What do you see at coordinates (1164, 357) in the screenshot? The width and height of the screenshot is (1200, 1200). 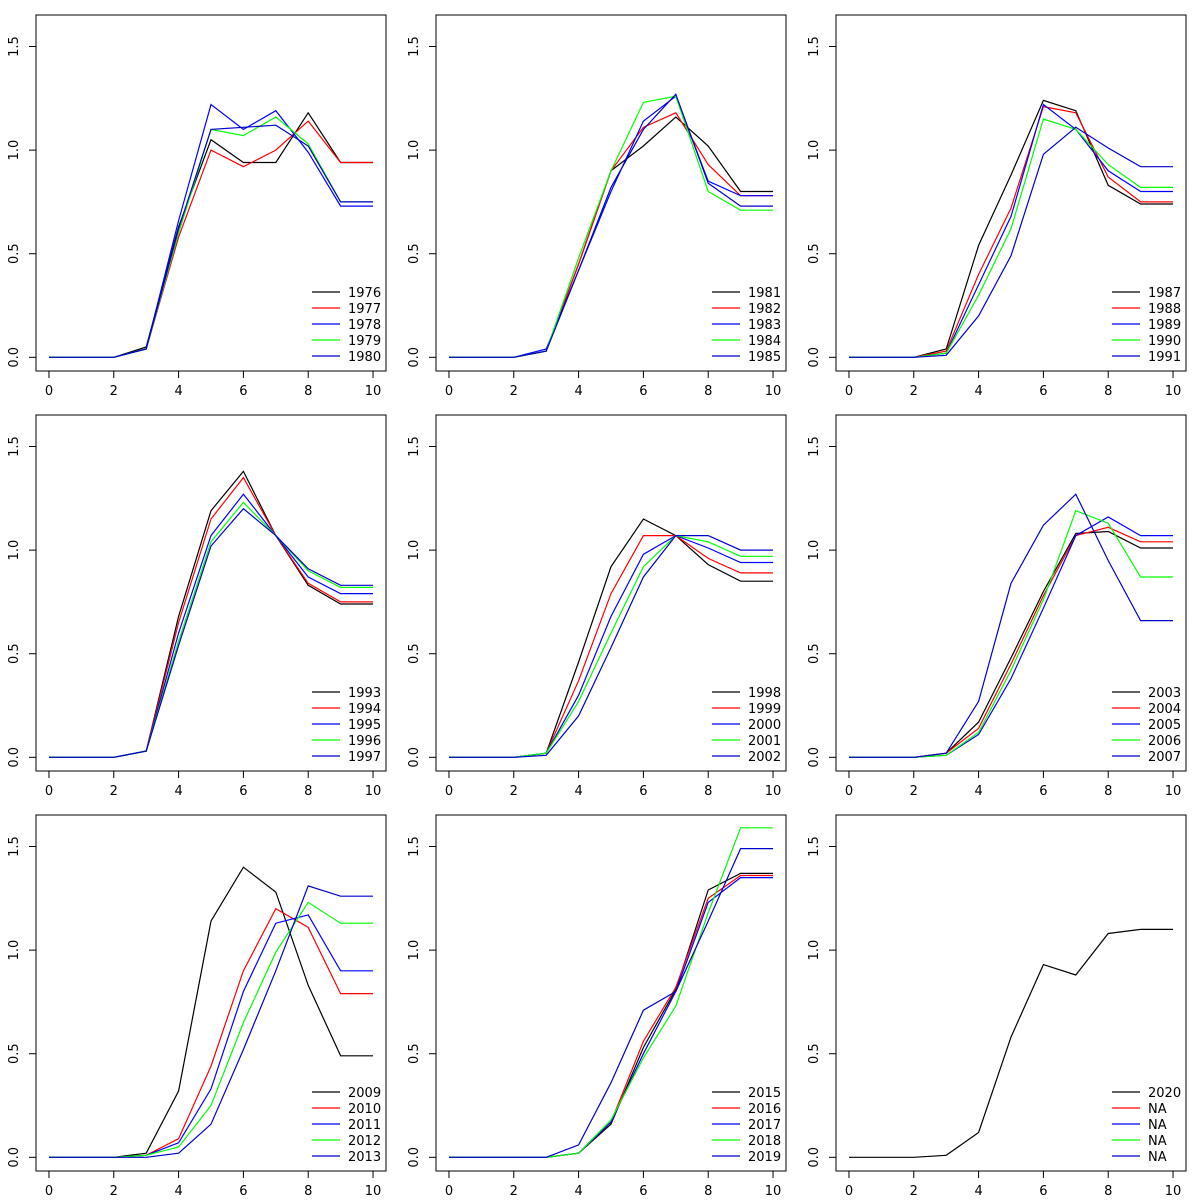 I see `legend-label: 1991` at bounding box center [1164, 357].